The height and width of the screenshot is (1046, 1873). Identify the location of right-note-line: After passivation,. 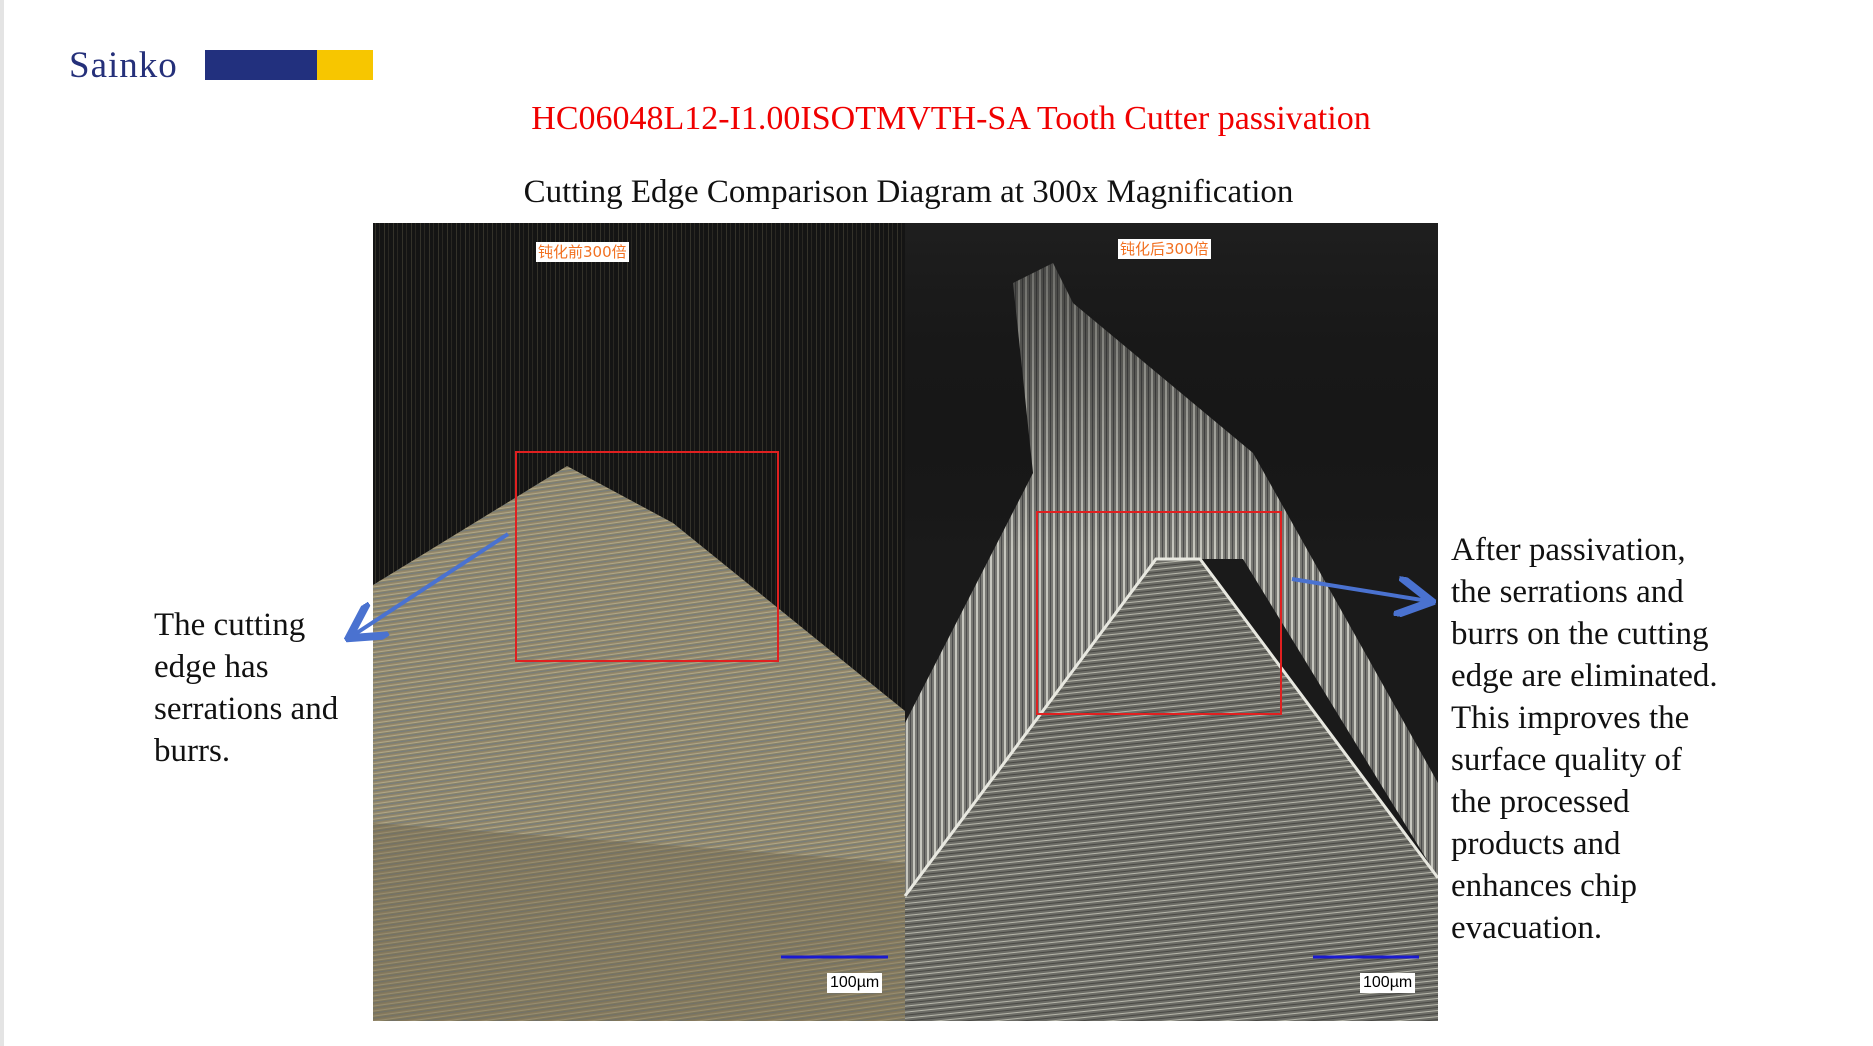
(1568, 550).